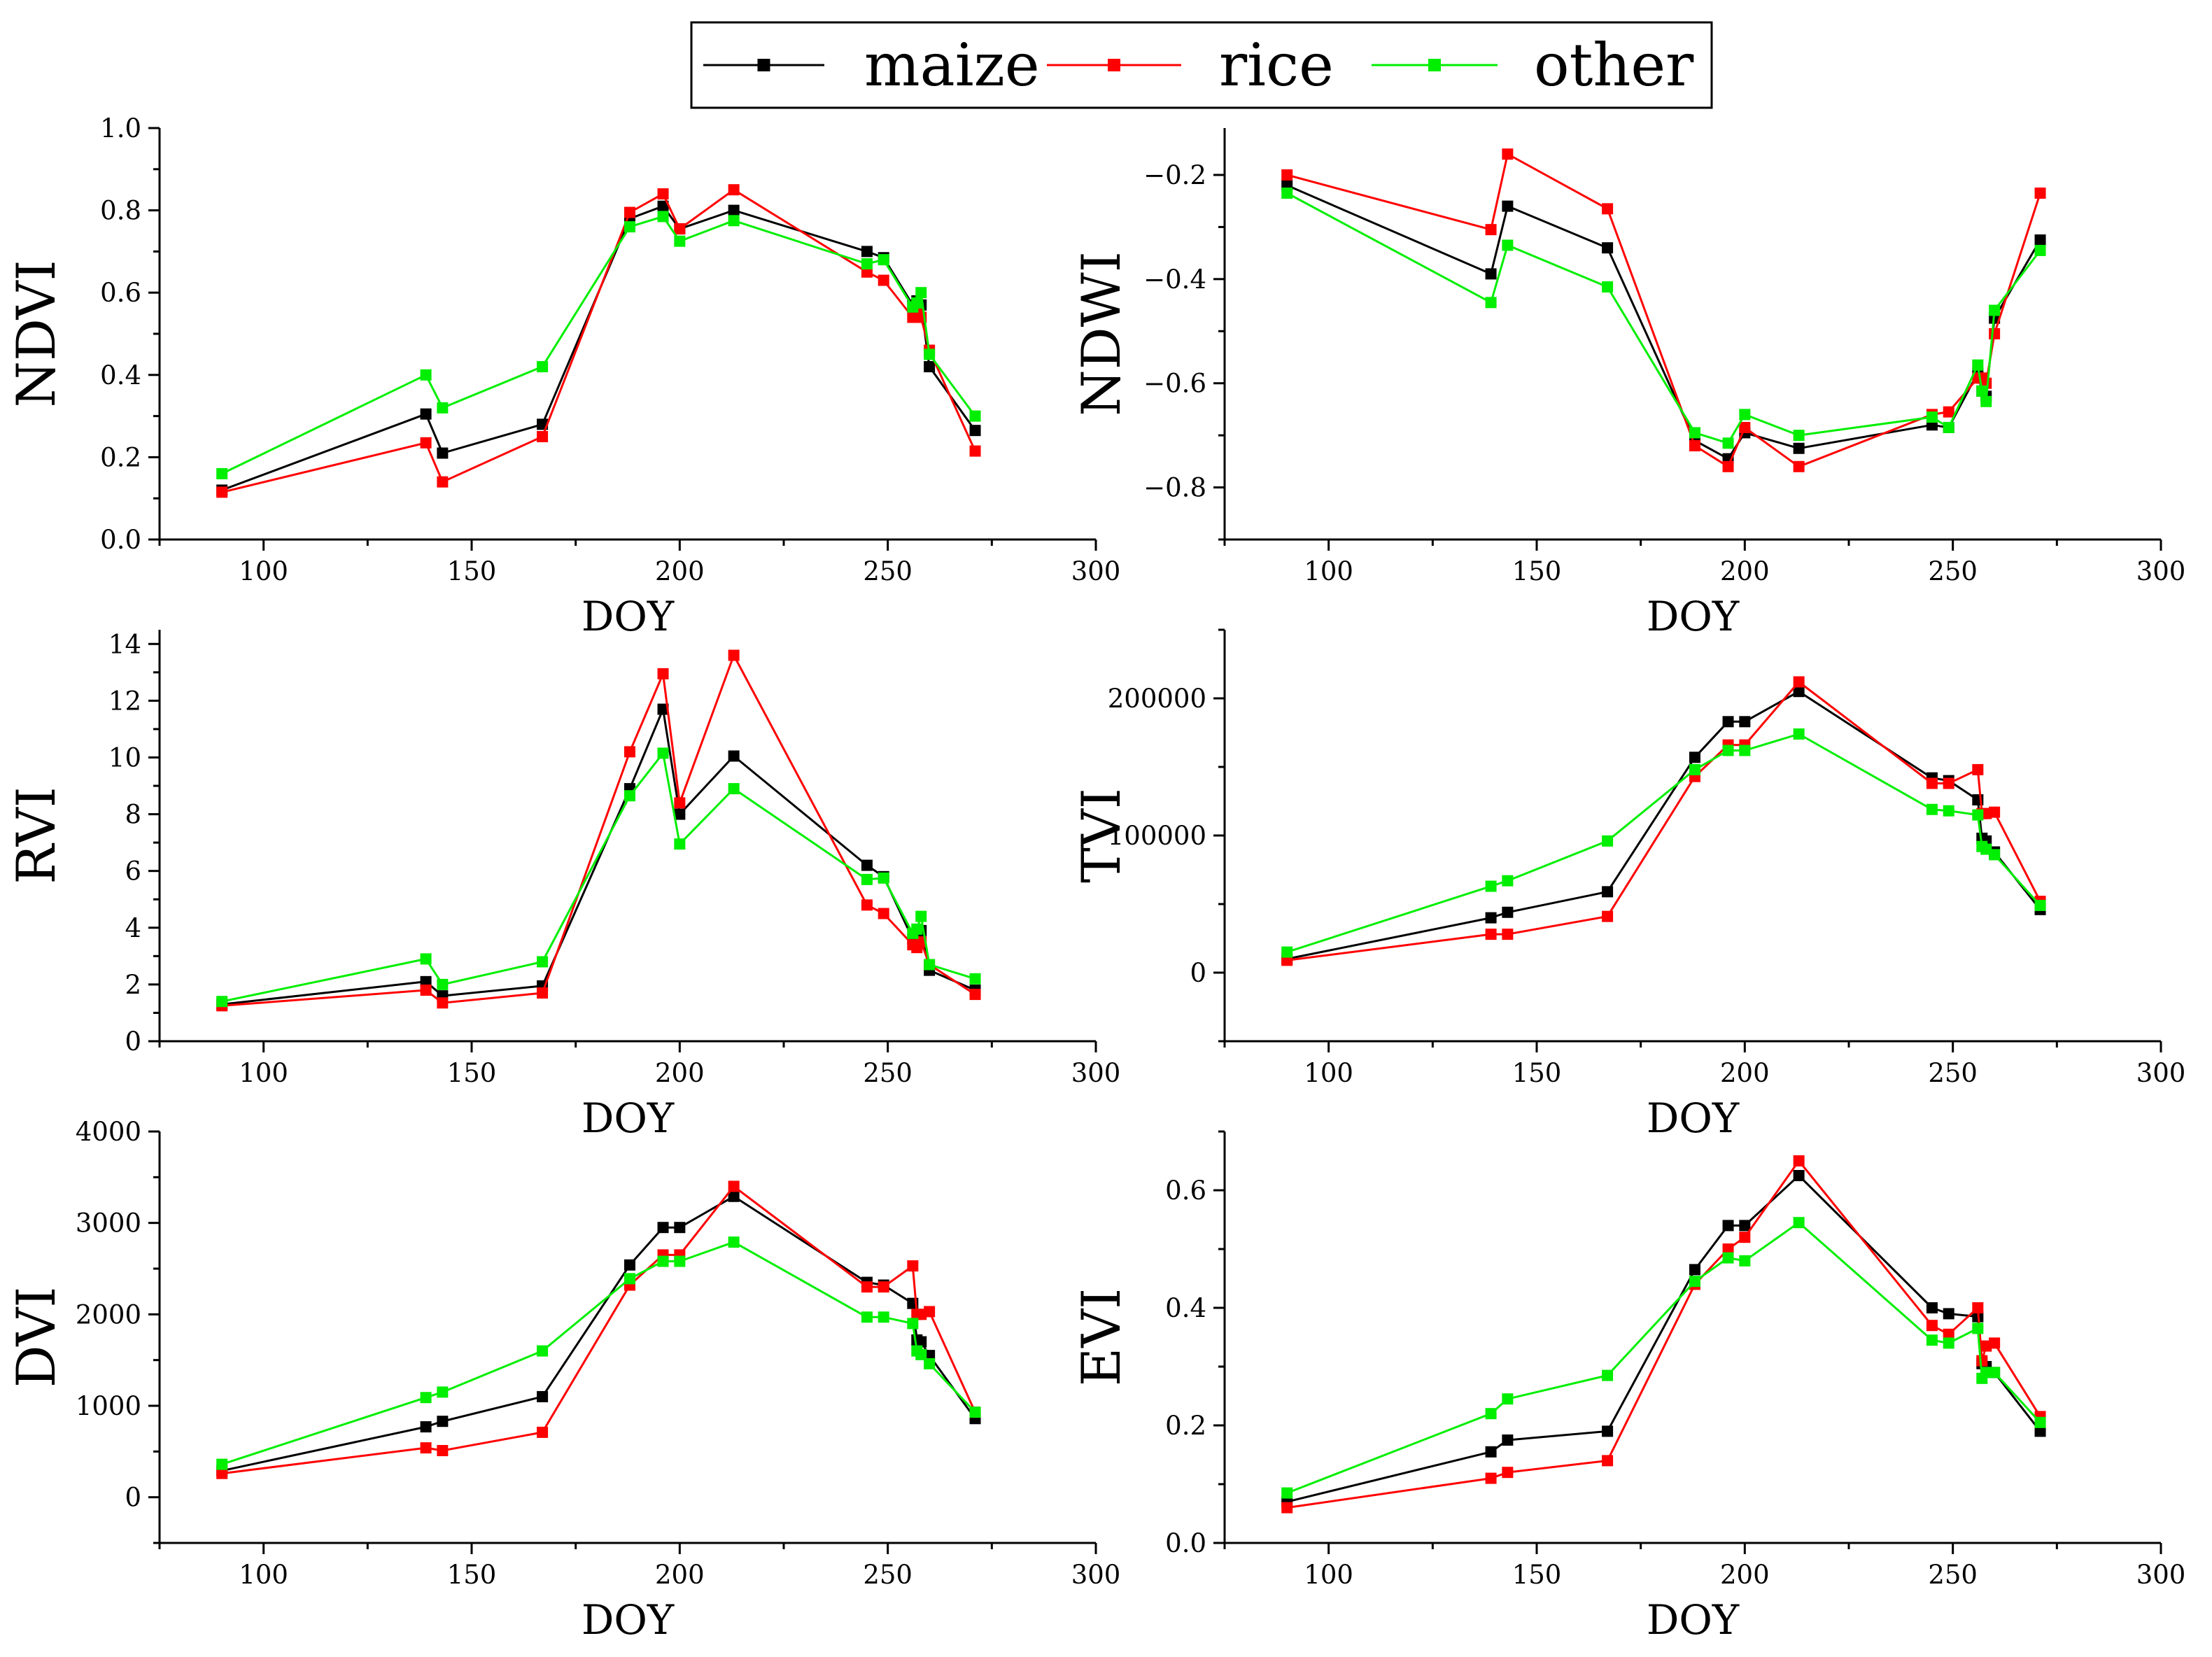  Describe the element at coordinates (109, 1132) in the screenshot. I see `y-tick-label: 4000` at that location.